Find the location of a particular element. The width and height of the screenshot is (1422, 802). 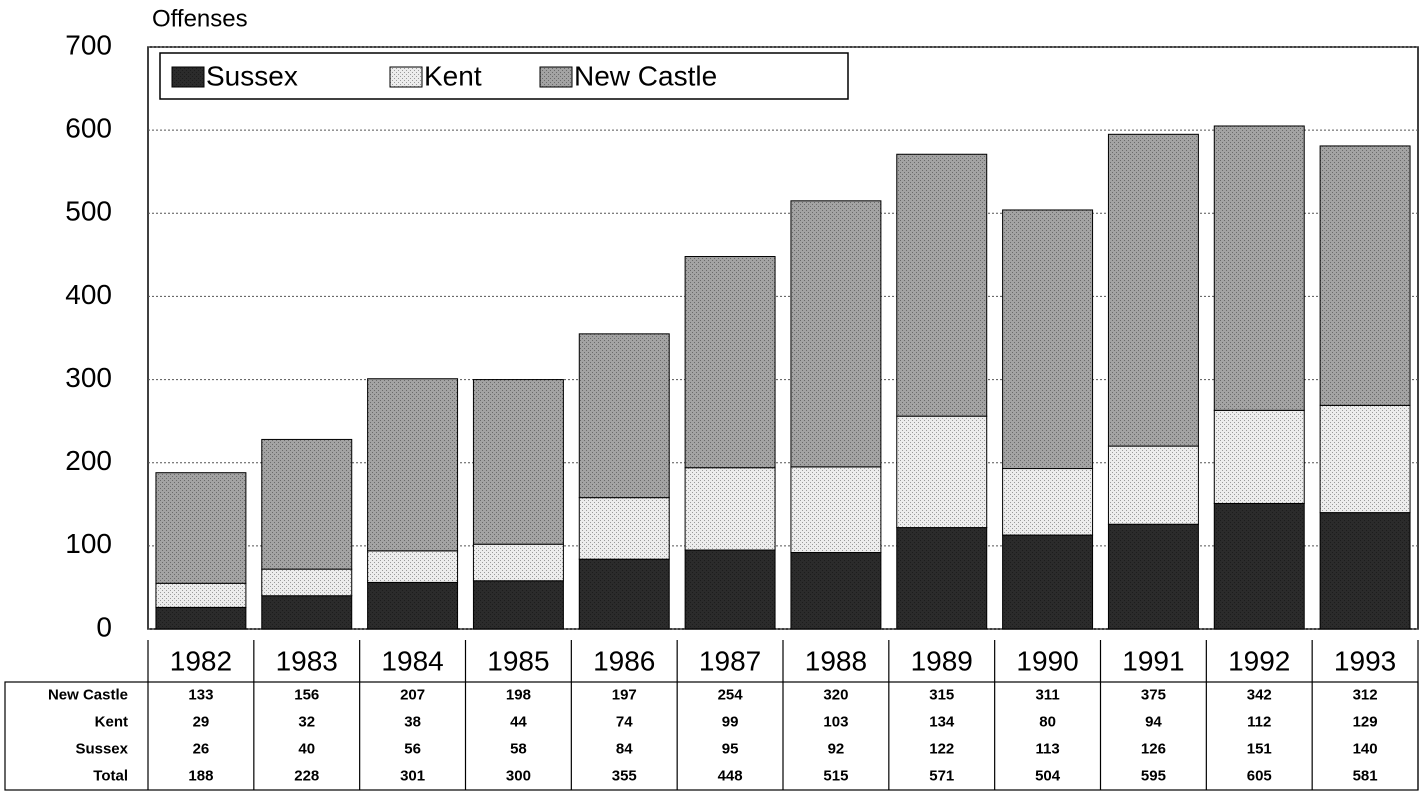

table-cell: 40 is located at coordinates (306, 748).